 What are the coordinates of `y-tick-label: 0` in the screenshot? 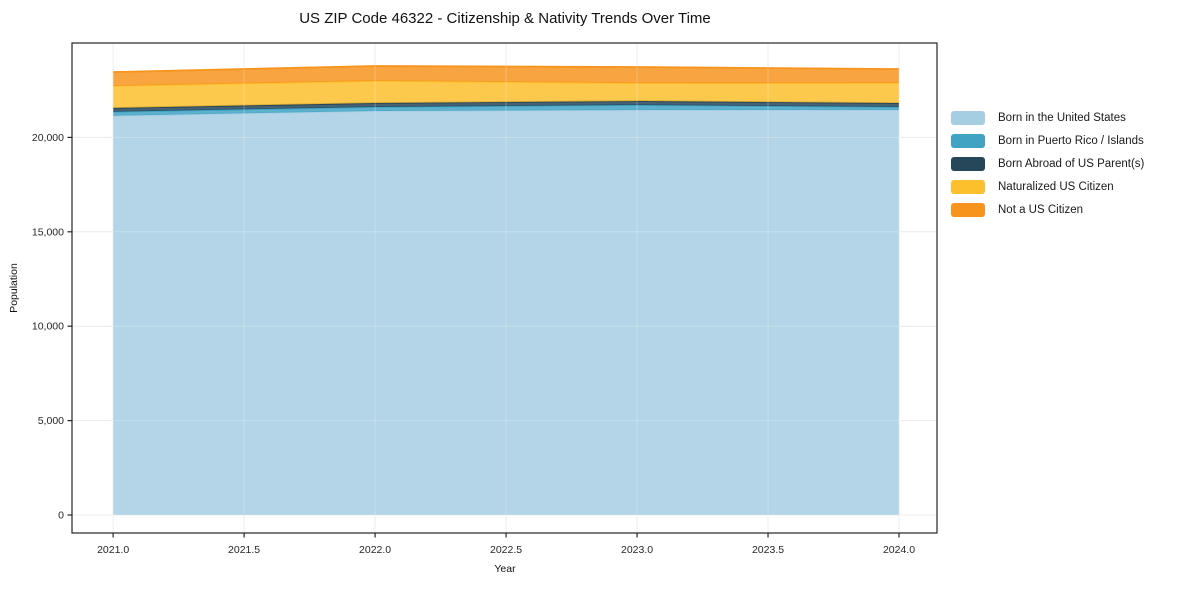 It's located at (61, 516).